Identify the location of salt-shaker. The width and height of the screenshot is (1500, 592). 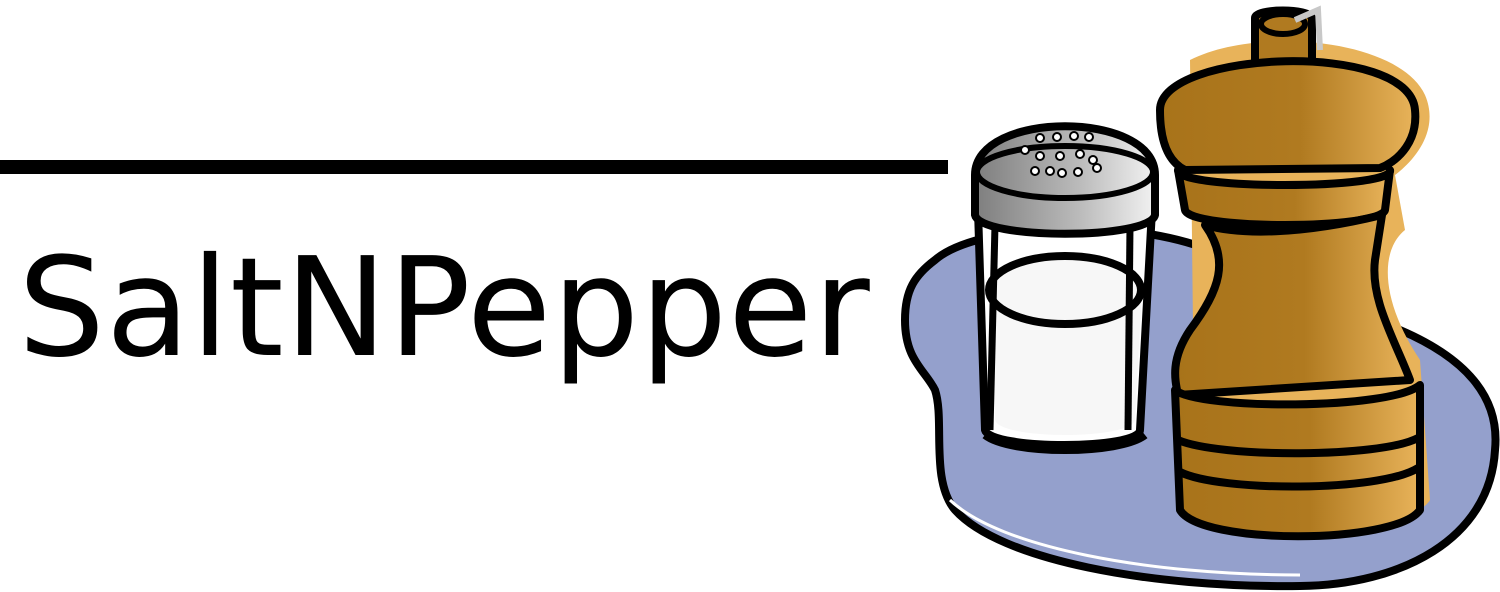
(1065, 288).